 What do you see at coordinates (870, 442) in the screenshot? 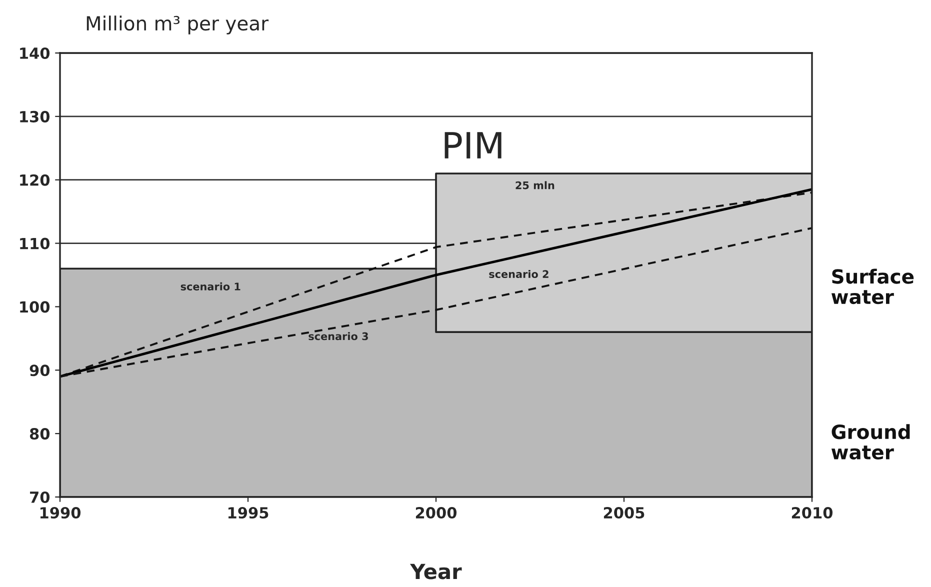
I see `text: Ground water` at bounding box center [870, 442].